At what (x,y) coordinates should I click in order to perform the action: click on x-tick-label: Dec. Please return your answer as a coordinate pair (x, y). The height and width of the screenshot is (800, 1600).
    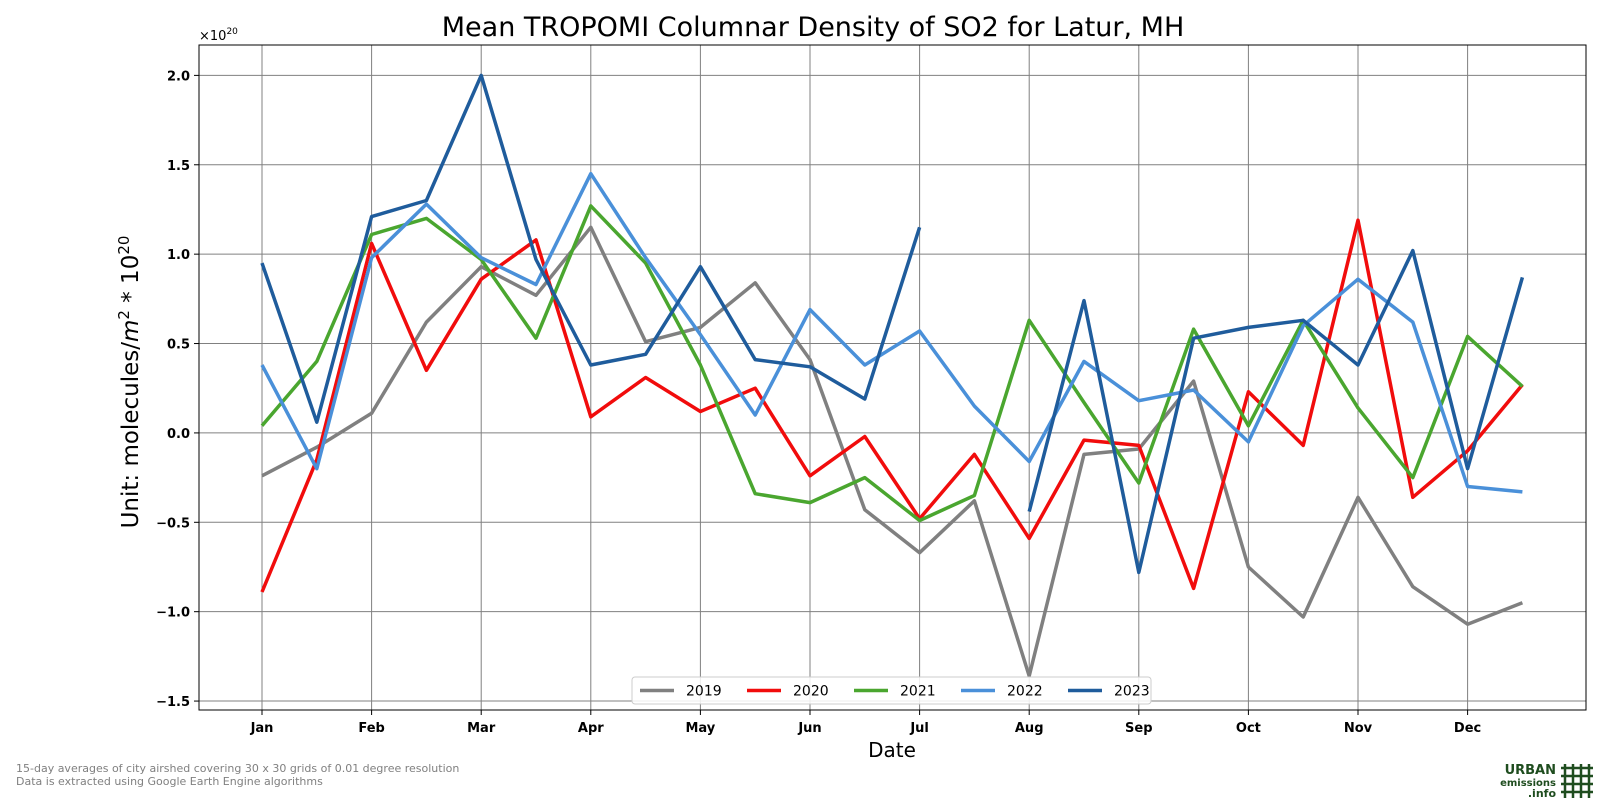
    Looking at the image, I should click on (1467, 728).